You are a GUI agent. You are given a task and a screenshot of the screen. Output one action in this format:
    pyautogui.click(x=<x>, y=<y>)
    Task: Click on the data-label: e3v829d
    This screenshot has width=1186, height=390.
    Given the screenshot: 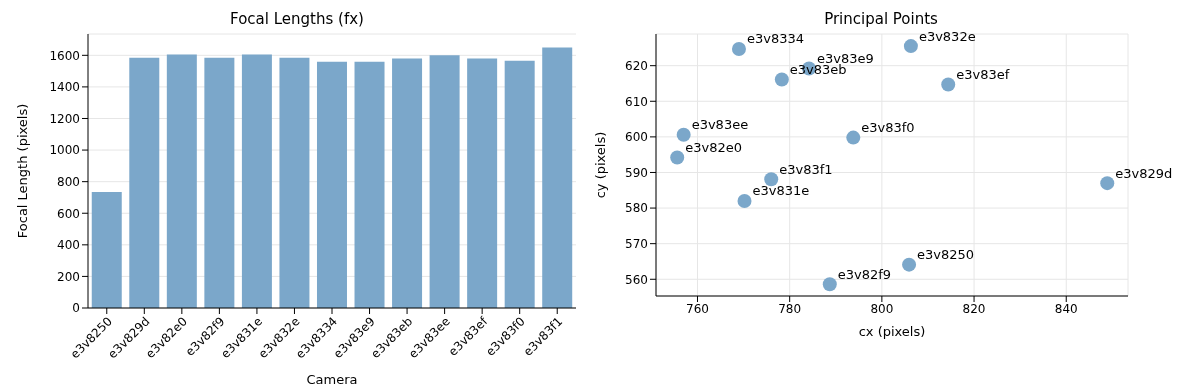 What is the action you would take?
    pyautogui.click(x=1144, y=173)
    